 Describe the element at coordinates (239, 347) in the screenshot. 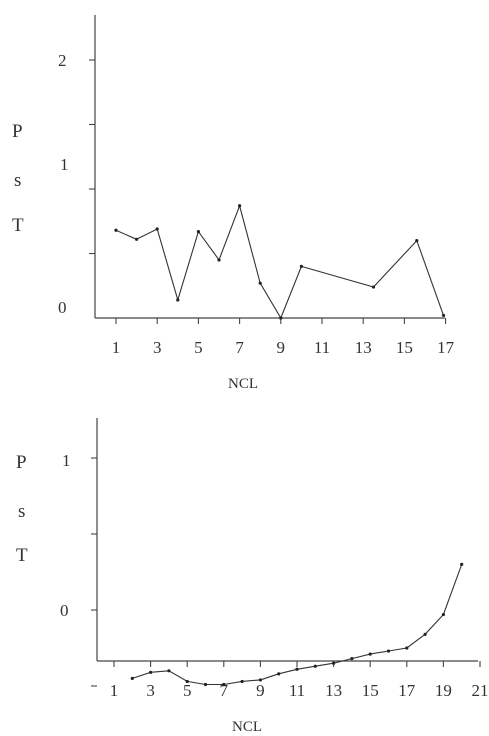

I see `chart-top-x-tick-label: 7` at that location.